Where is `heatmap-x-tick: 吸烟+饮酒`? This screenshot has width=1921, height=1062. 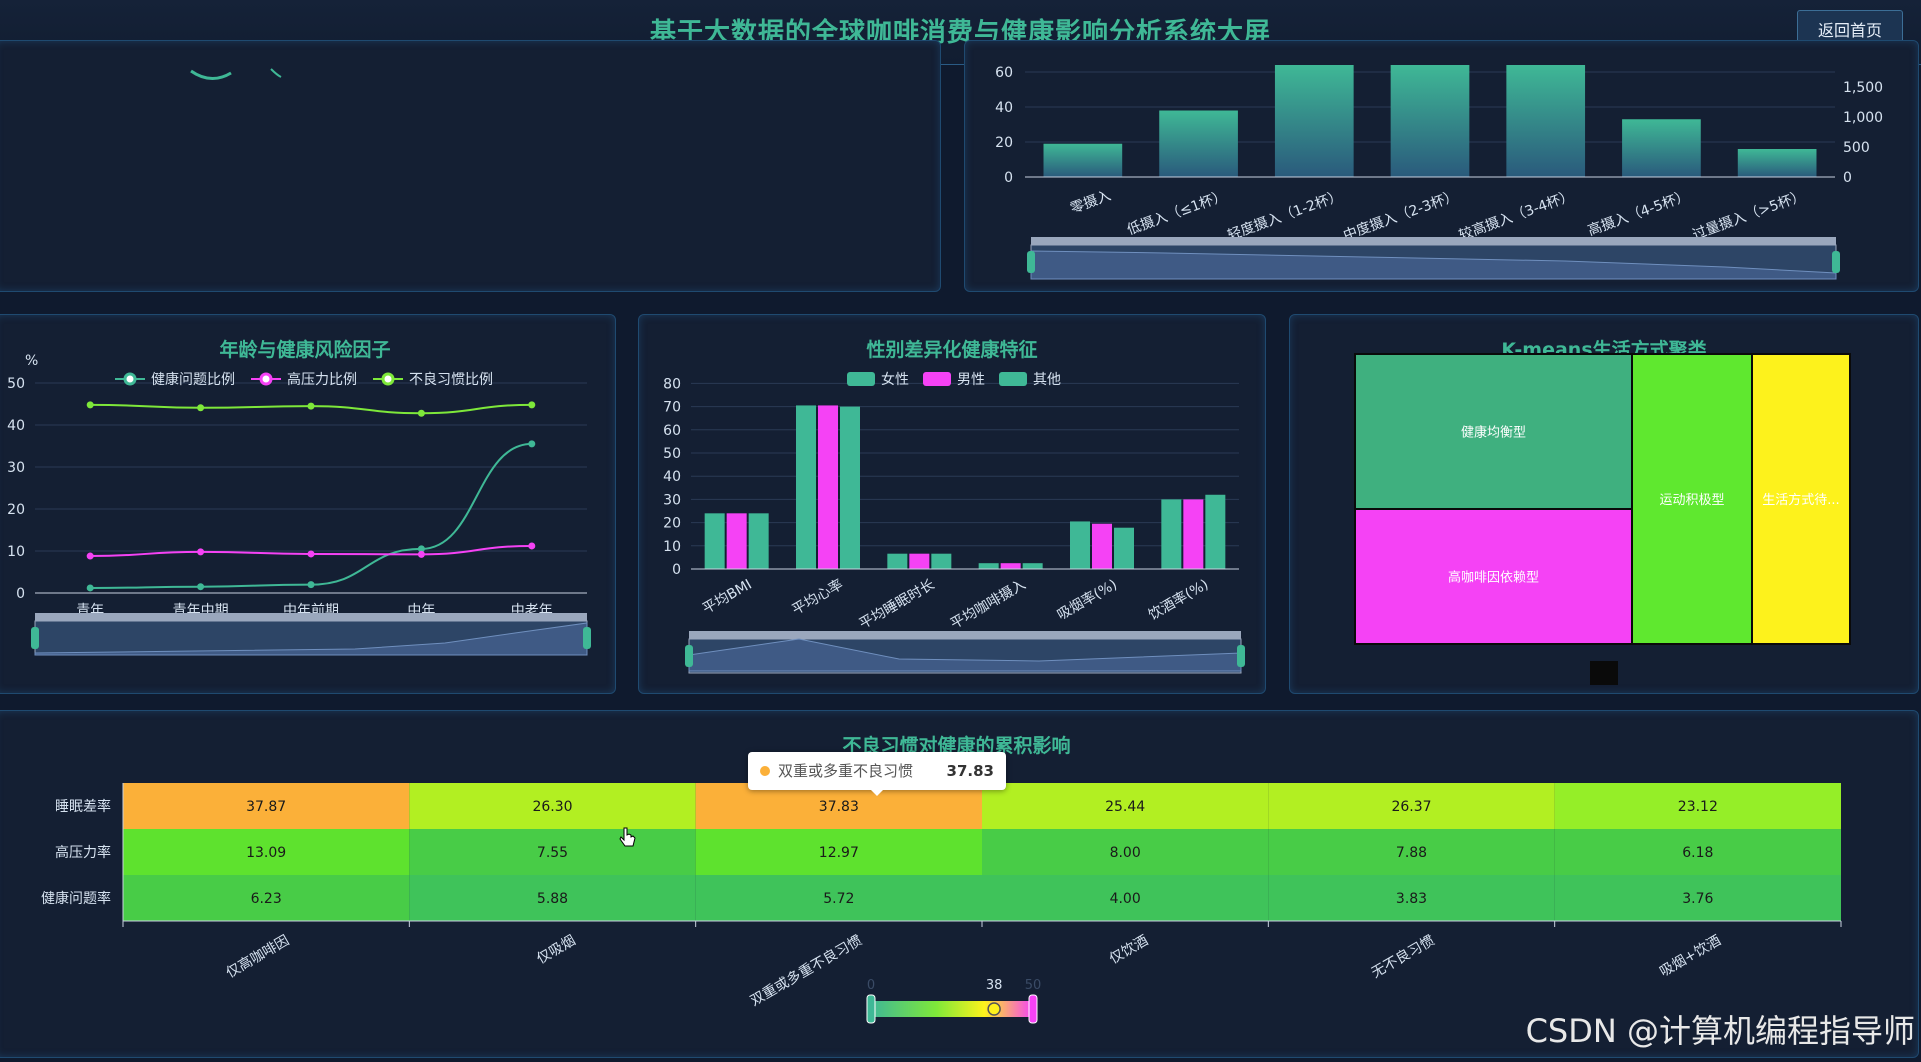 heatmap-x-tick: 吸烟+饮酒 is located at coordinates (1690, 957).